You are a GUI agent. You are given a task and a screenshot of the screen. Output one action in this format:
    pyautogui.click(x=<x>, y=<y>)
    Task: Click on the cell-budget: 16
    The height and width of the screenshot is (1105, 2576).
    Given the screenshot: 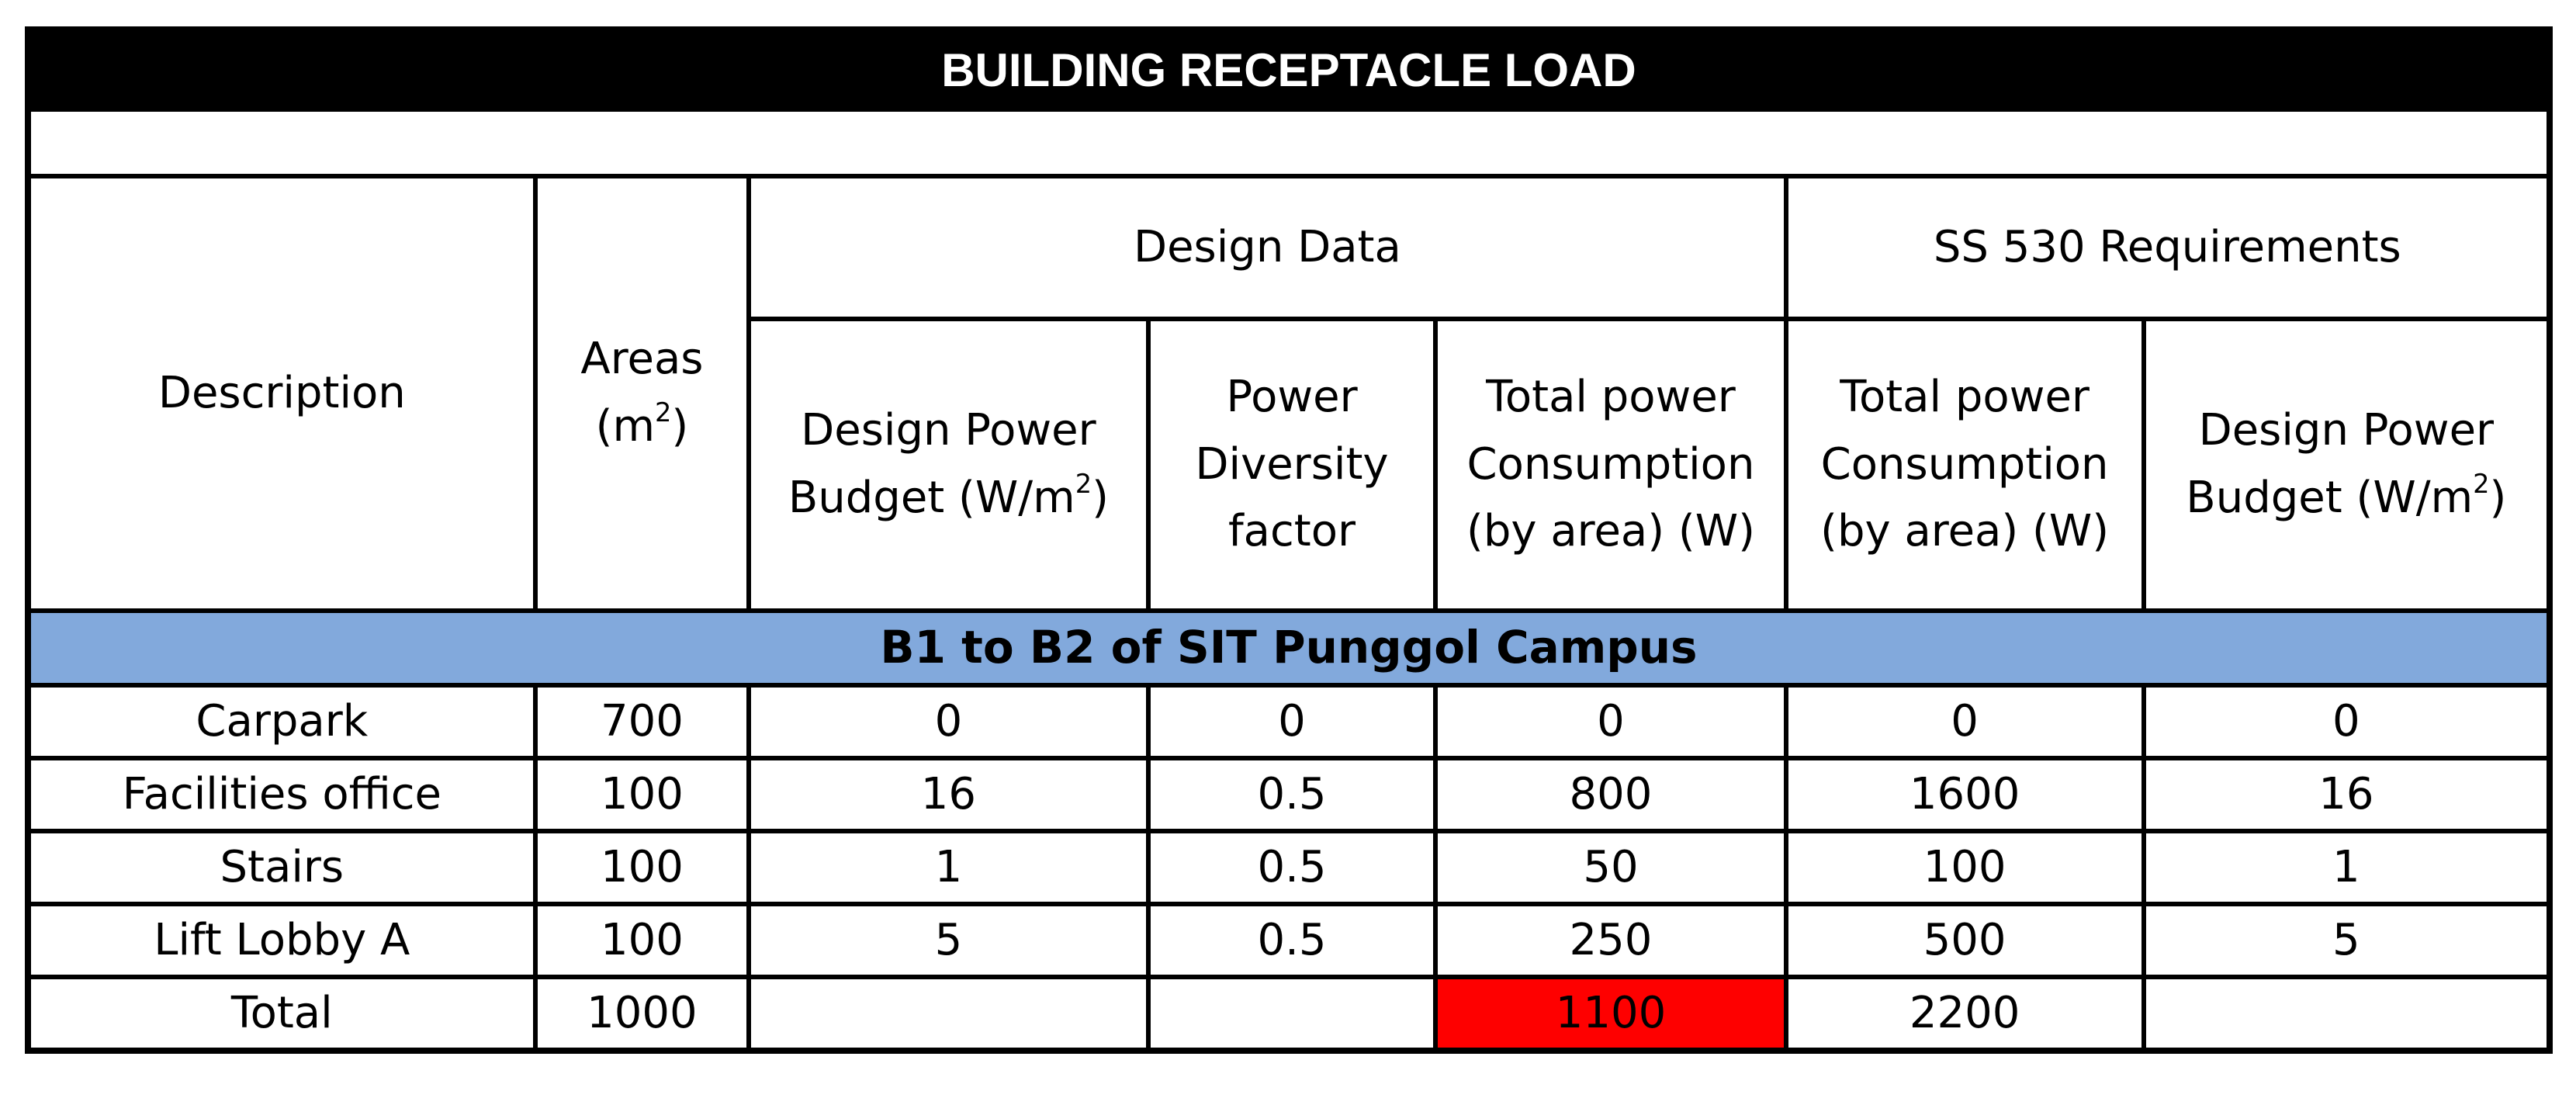 What is the action you would take?
    pyautogui.click(x=948, y=794)
    